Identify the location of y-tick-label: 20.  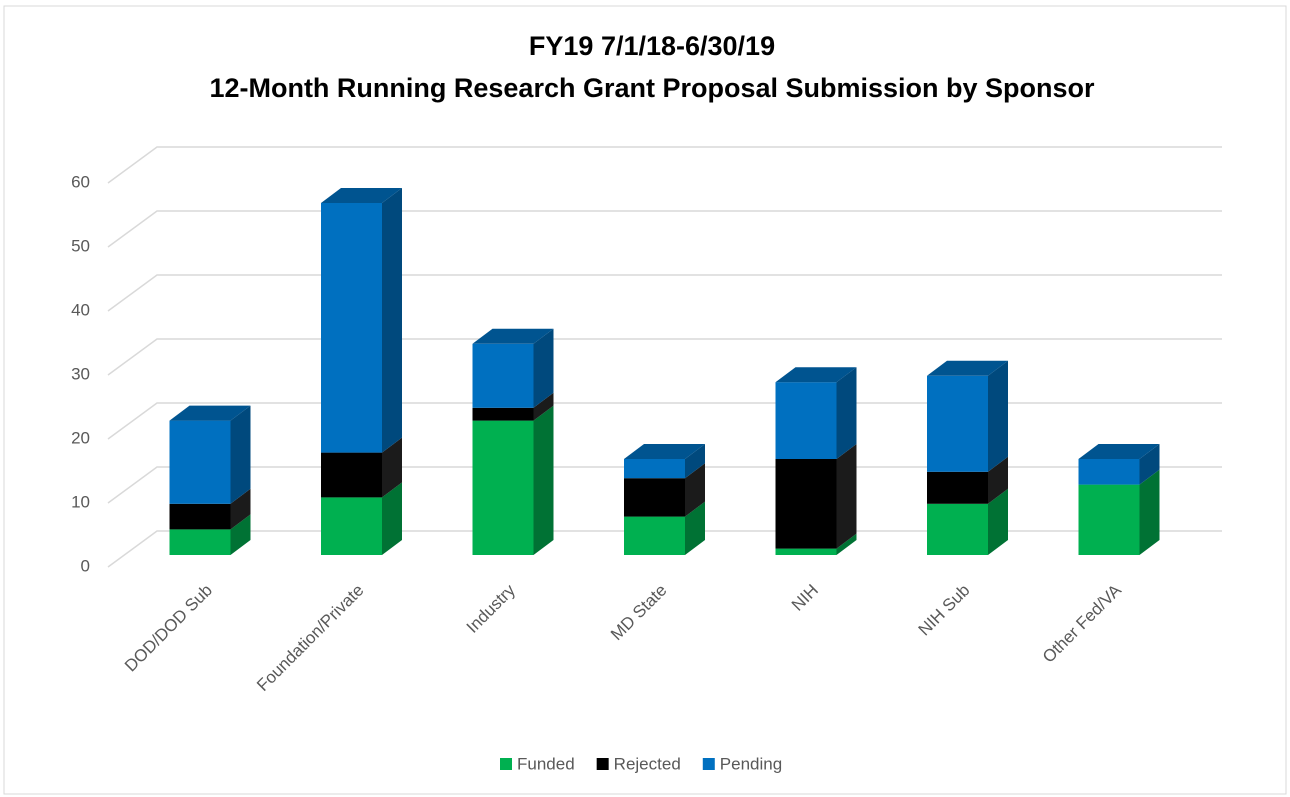
(80, 437).